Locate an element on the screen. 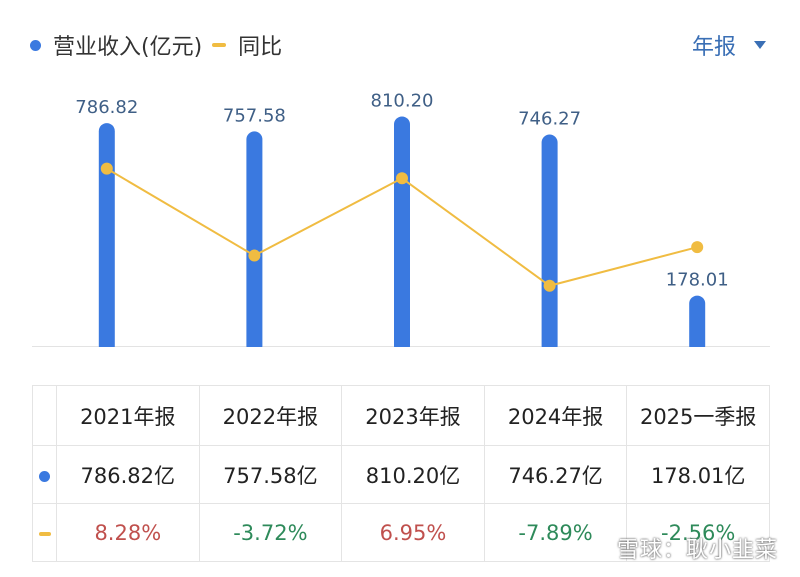 The width and height of the screenshot is (800, 577). table-header-cell: 2022年报 is located at coordinates (270, 415).